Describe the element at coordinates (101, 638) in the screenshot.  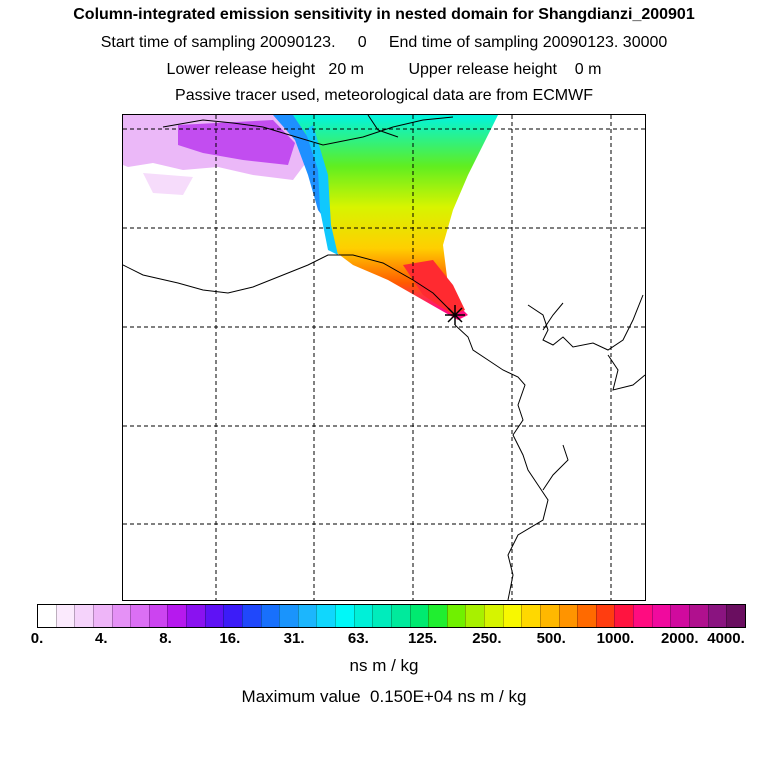
I see `colorbar-tick-label: 4.` at that location.